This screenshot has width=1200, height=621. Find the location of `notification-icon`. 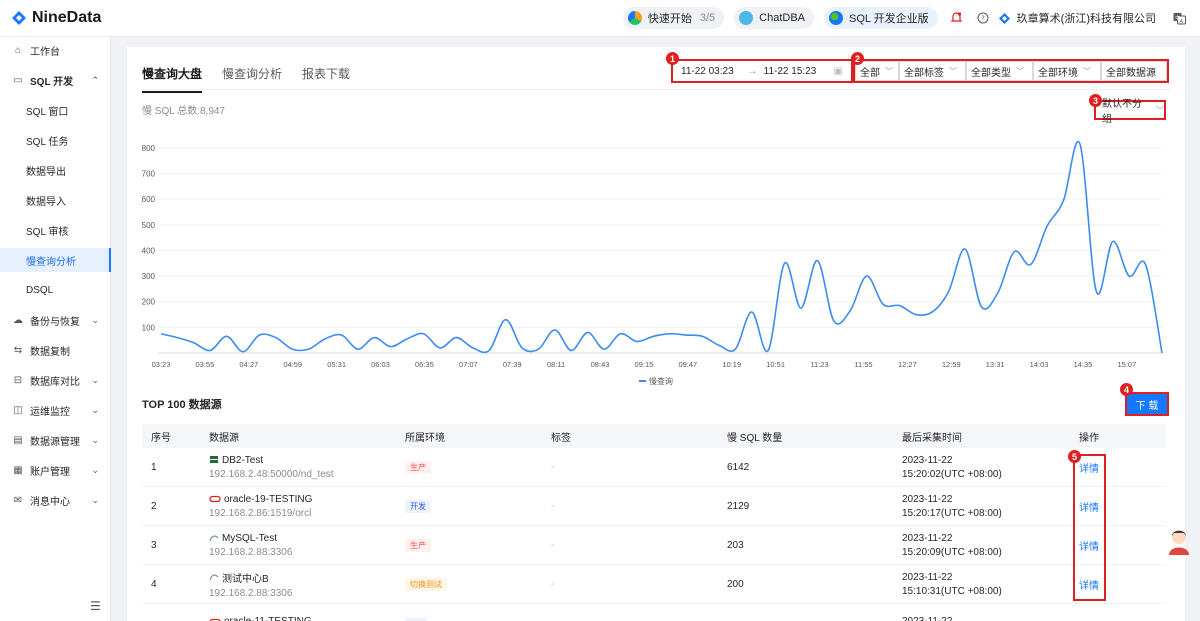

notification-icon is located at coordinates (957, 18).